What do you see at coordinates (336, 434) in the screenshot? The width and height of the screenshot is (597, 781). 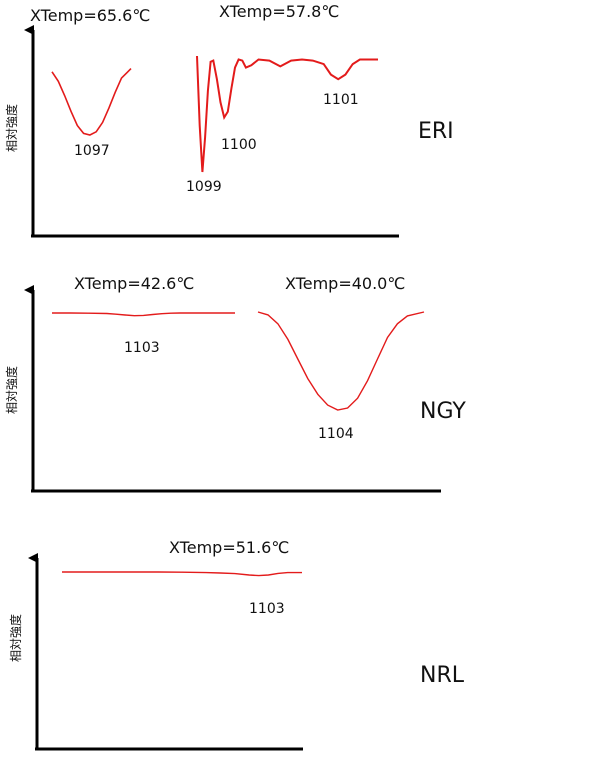 I see `peak-label-ngy-1104: 1104` at bounding box center [336, 434].